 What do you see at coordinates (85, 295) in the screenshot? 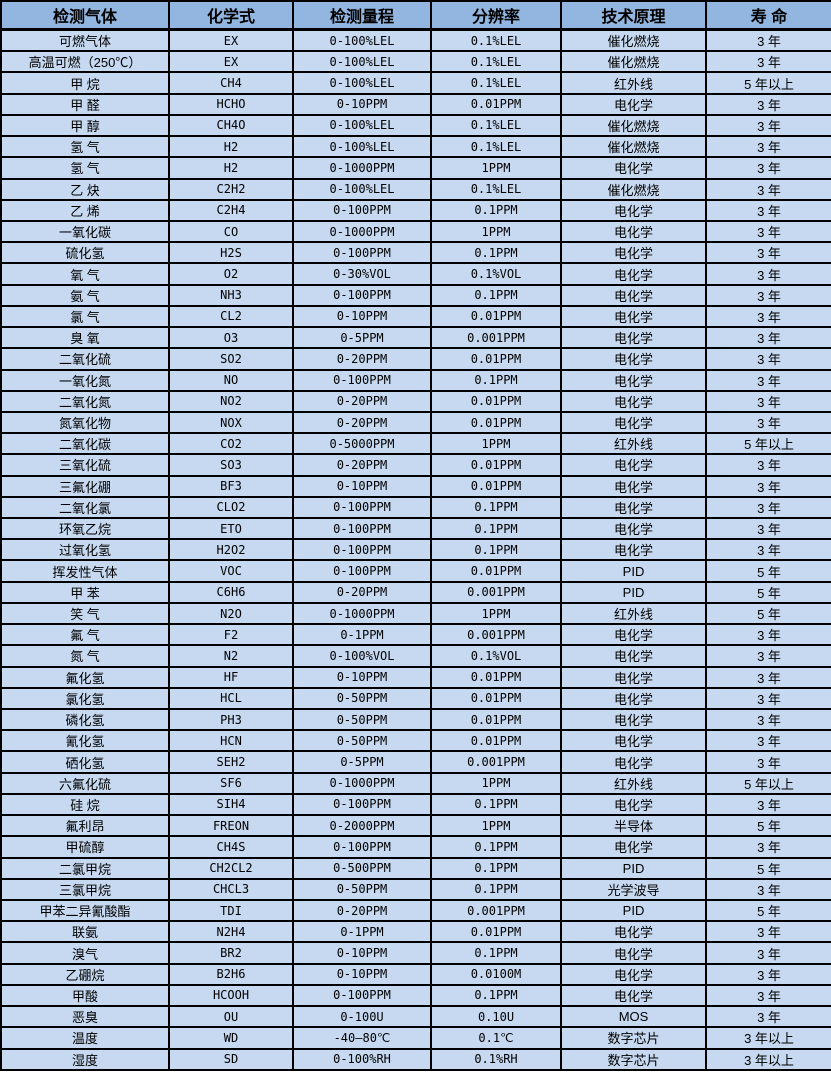
I see `table-cell-gas: 氨 气` at bounding box center [85, 295].